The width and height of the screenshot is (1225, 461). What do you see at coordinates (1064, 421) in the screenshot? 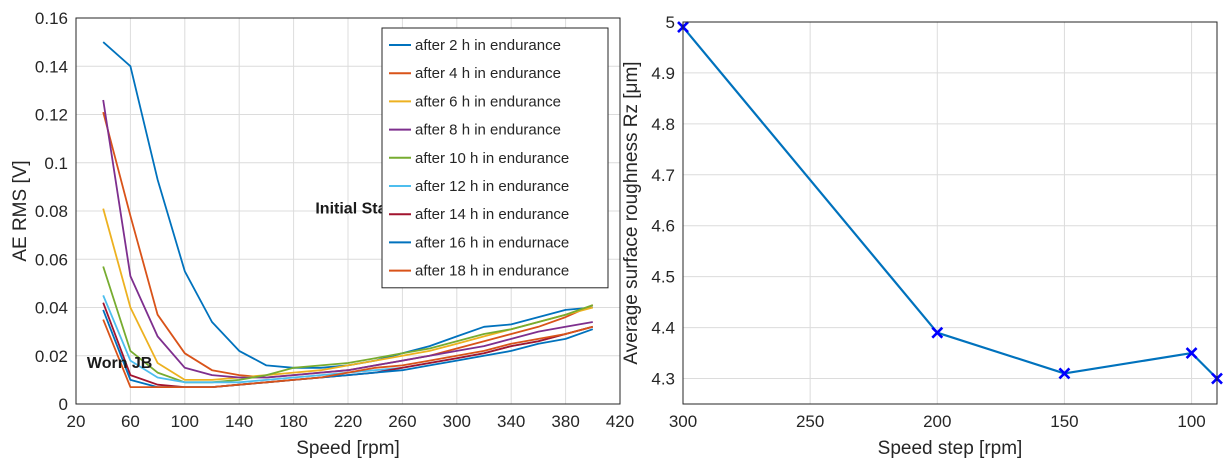
I see `x-tick-label: 150` at bounding box center [1064, 421].